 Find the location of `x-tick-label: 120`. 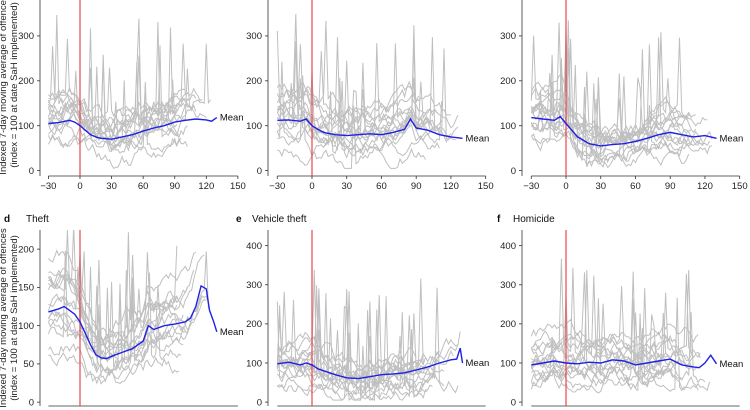

x-tick-label: 120 is located at coordinates (705, 186).